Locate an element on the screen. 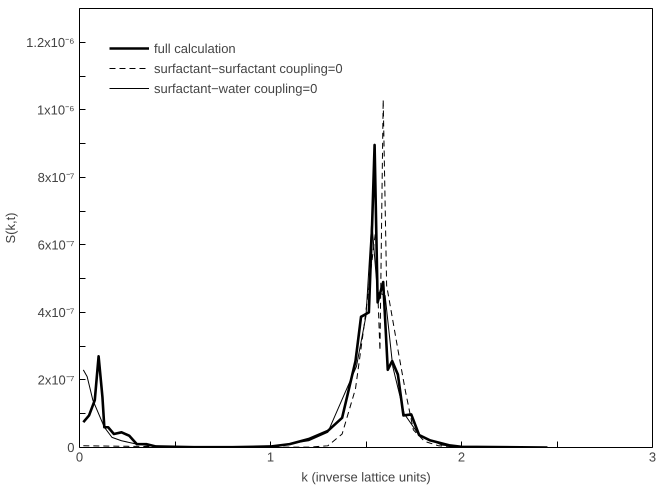 The image size is (666, 487). y-axis-title: S(k,t) is located at coordinates (10, 228).